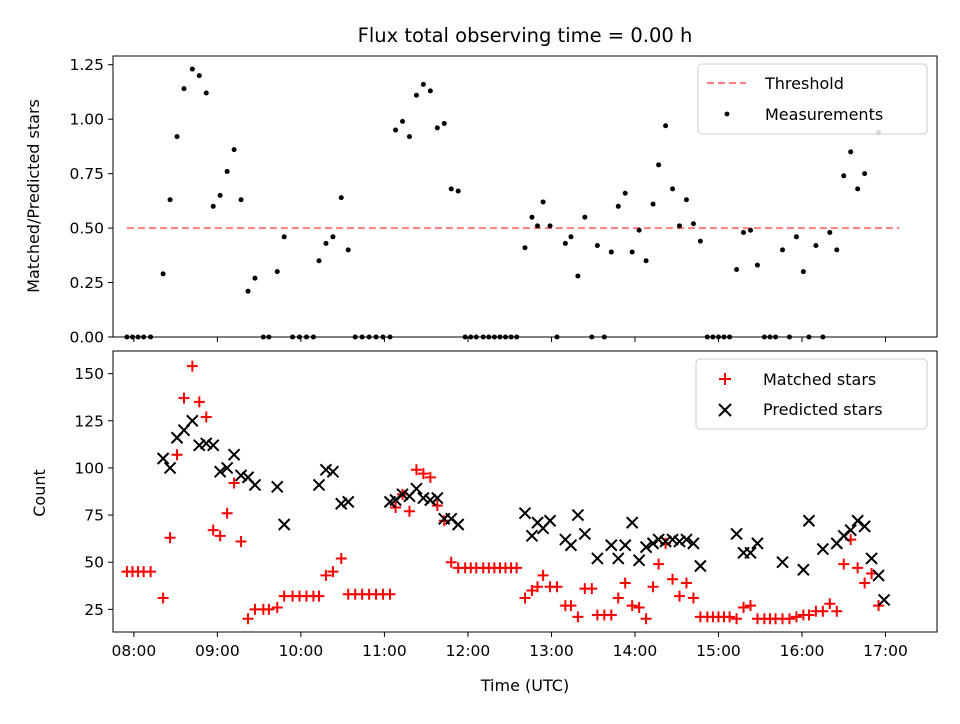 This screenshot has height=724, width=960. Describe the element at coordinates (727, 114) in the screenshot. I see `legend-measurements-swatch` at that location.